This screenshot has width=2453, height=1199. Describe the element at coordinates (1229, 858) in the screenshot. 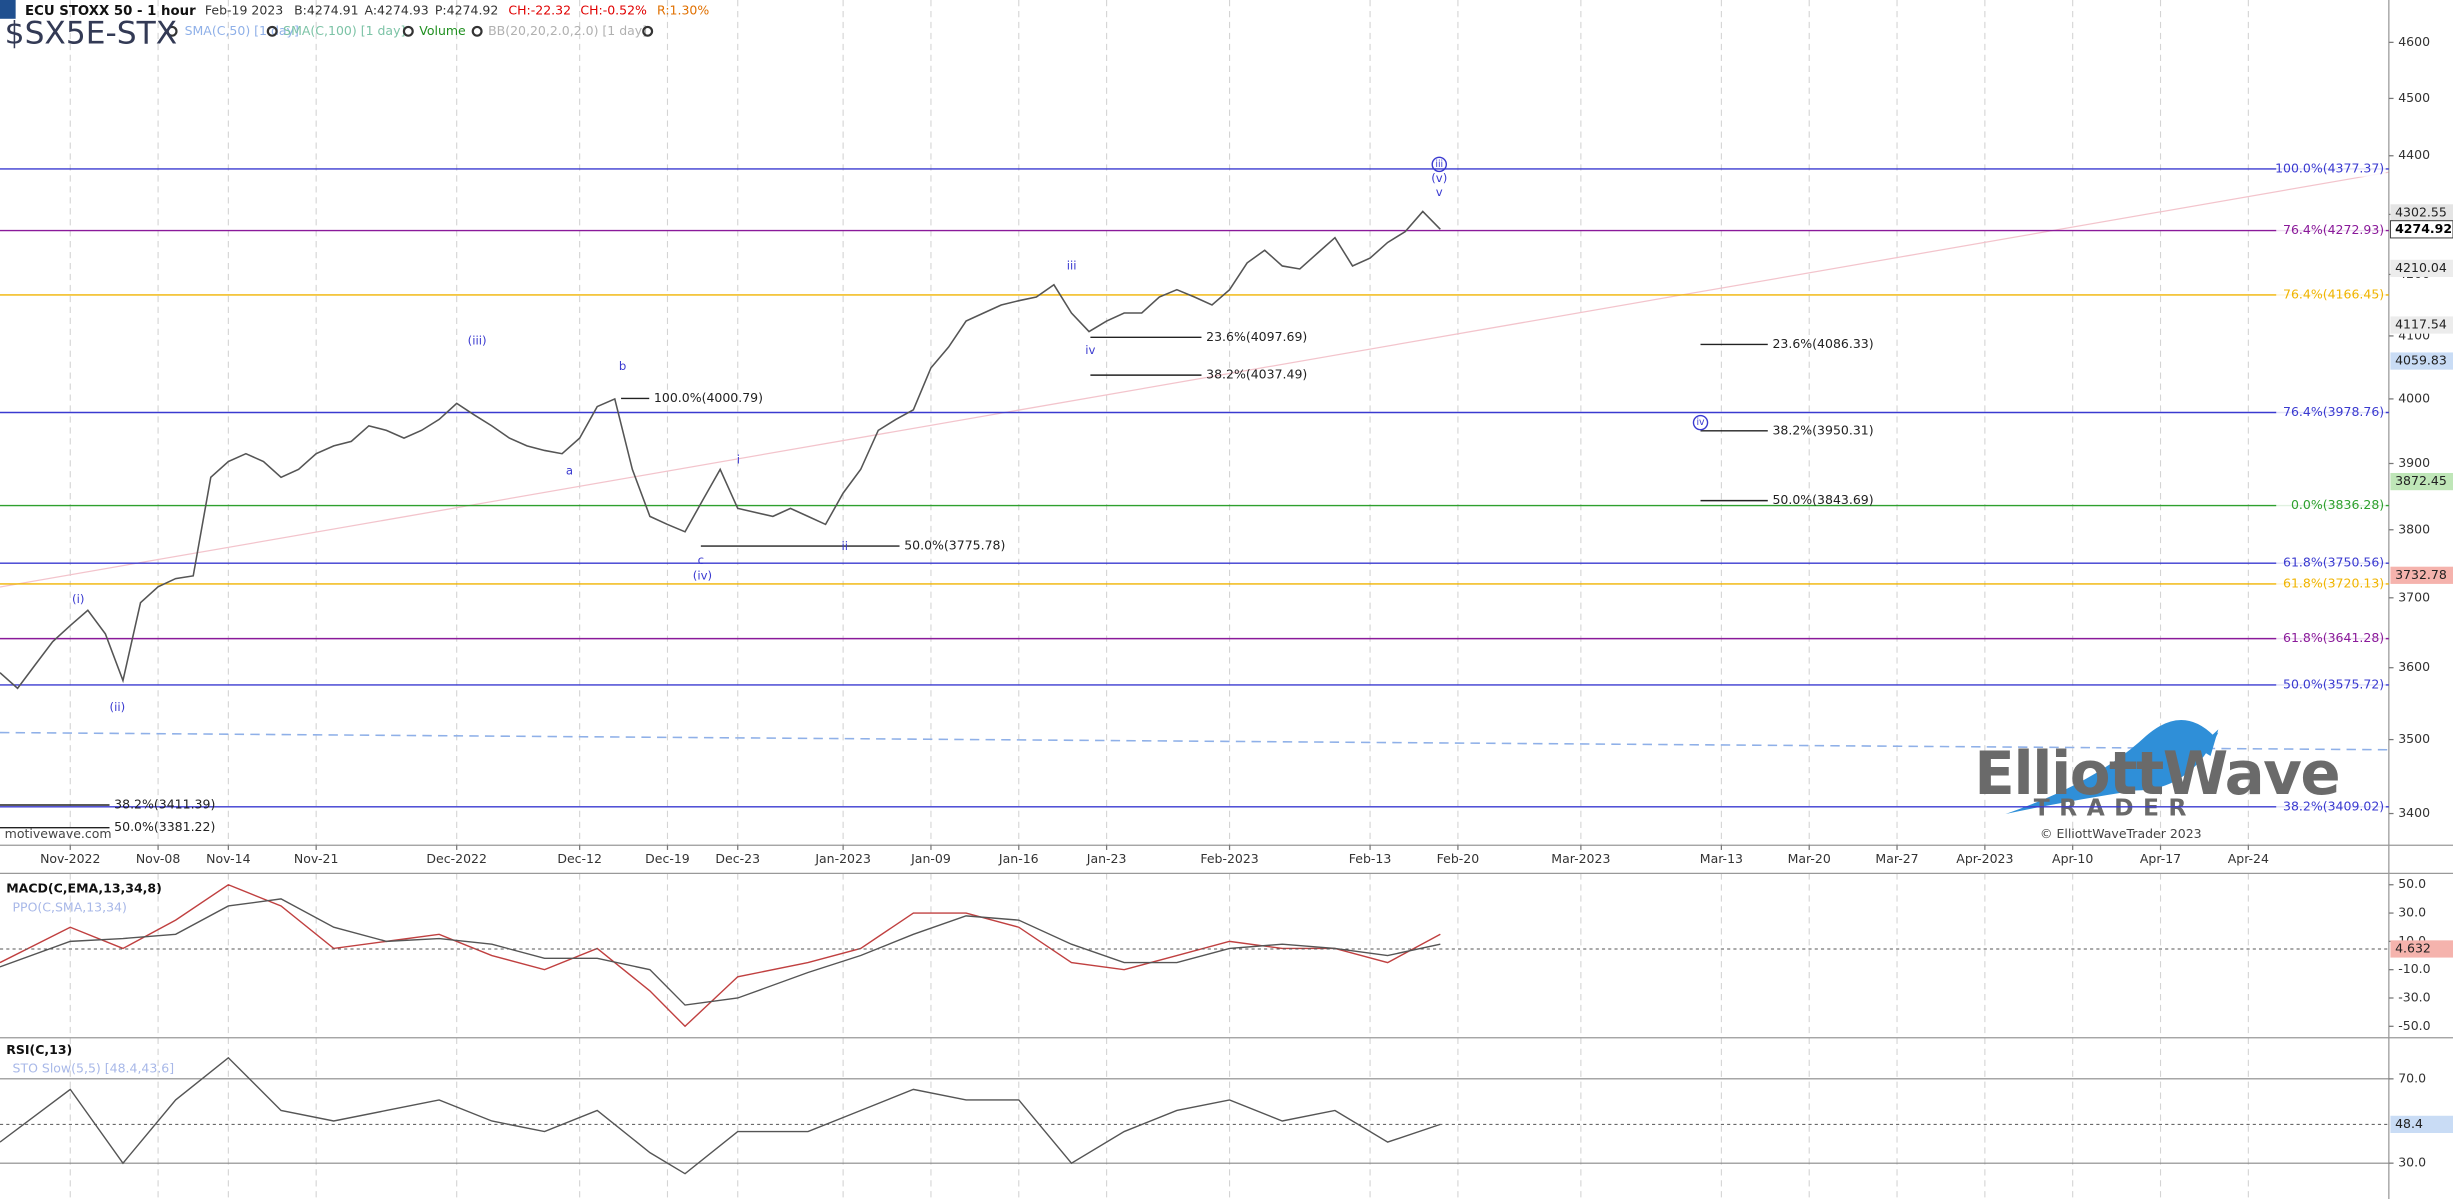

I see `x-tick-label: Feb-2023` at that location.